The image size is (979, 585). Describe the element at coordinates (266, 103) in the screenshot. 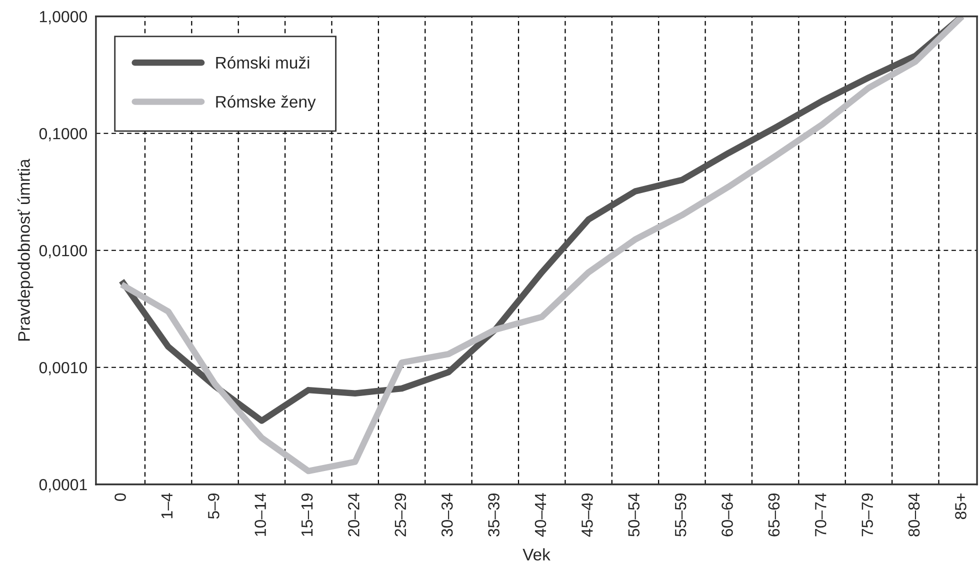

I see `legend-label: Rómske ženy` at that location.